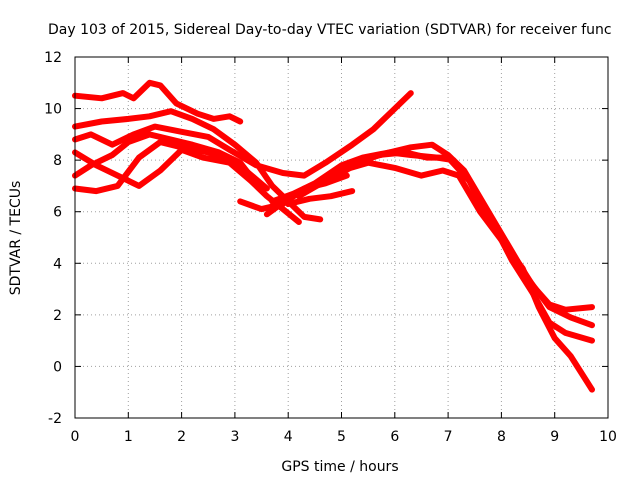 This screenshot has height=480, width=640. What do you see at coordinates (394, 437) in the screenshot?
I see `x-tick-label: 6` at bounding box center [394, 437].